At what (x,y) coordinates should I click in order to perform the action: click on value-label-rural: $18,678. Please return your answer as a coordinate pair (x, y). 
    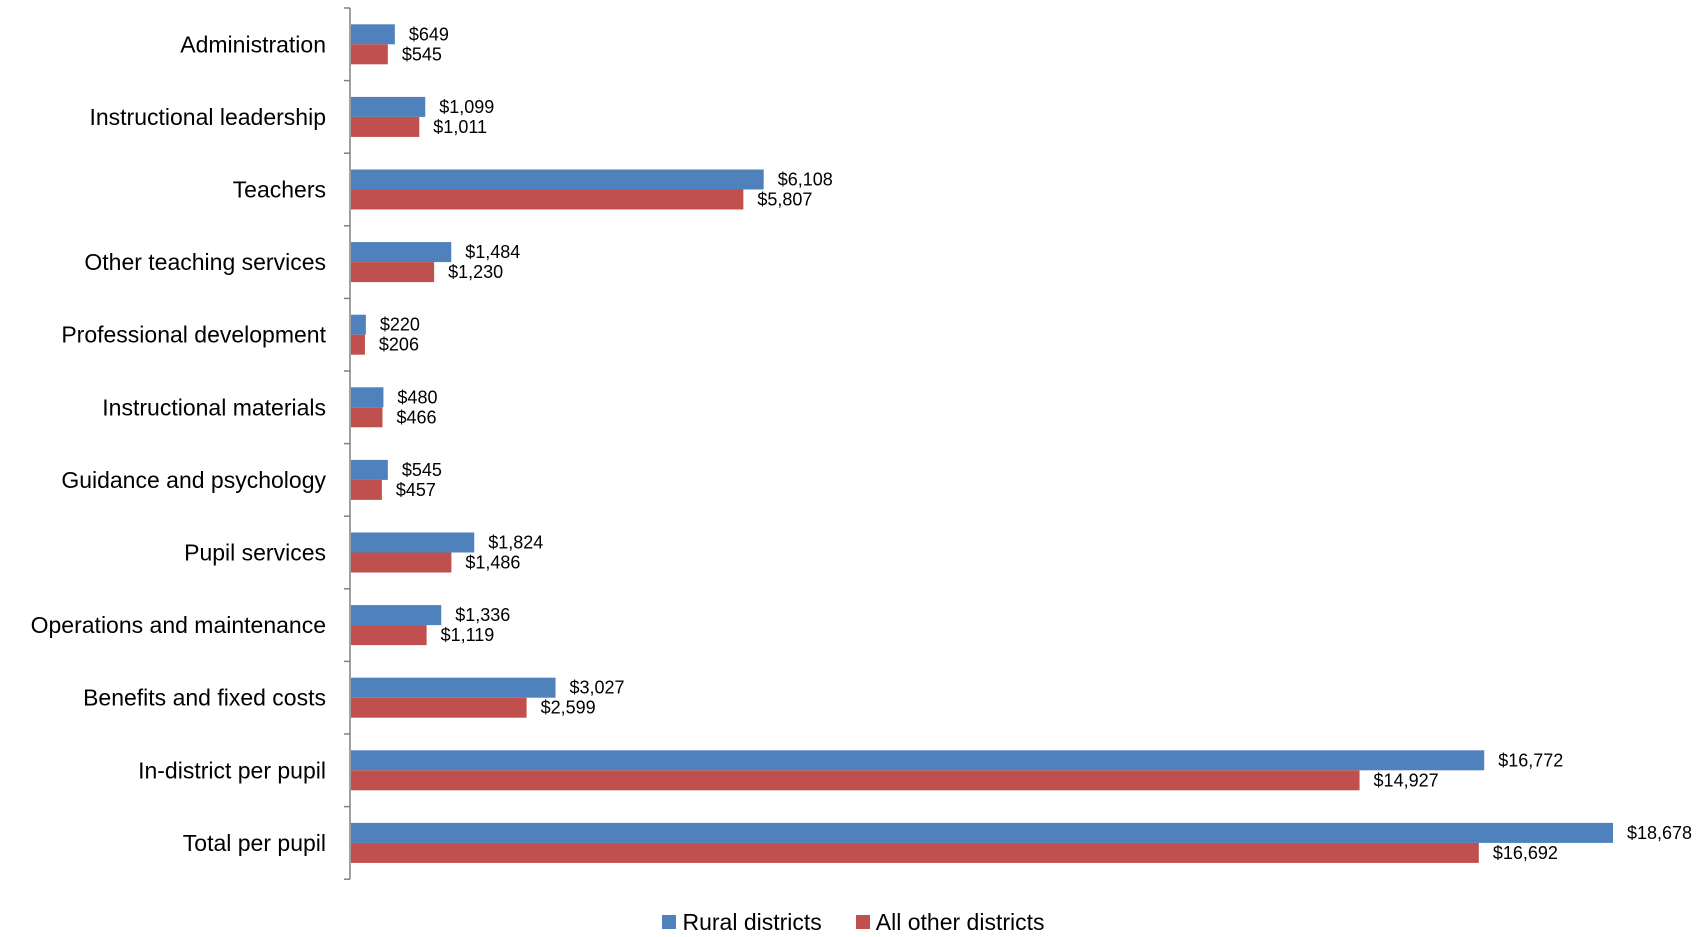
    Looking at the image, I should click on (1659, 833).